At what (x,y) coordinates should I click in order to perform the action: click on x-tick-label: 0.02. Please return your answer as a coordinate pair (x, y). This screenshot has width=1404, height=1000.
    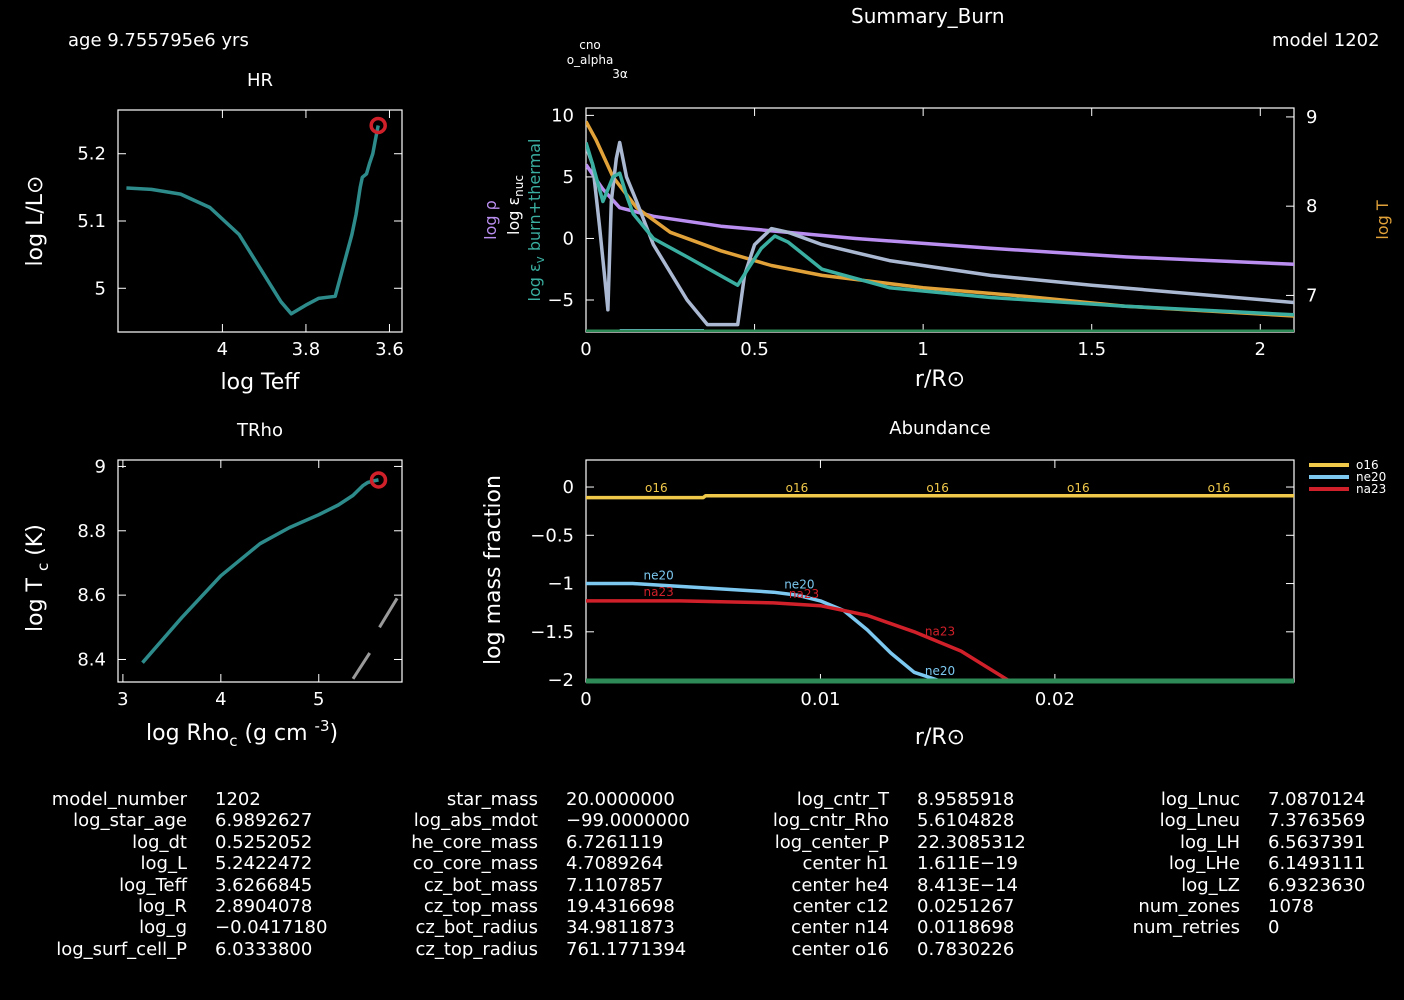
    Looking at the image, I should click on (1055, 699).